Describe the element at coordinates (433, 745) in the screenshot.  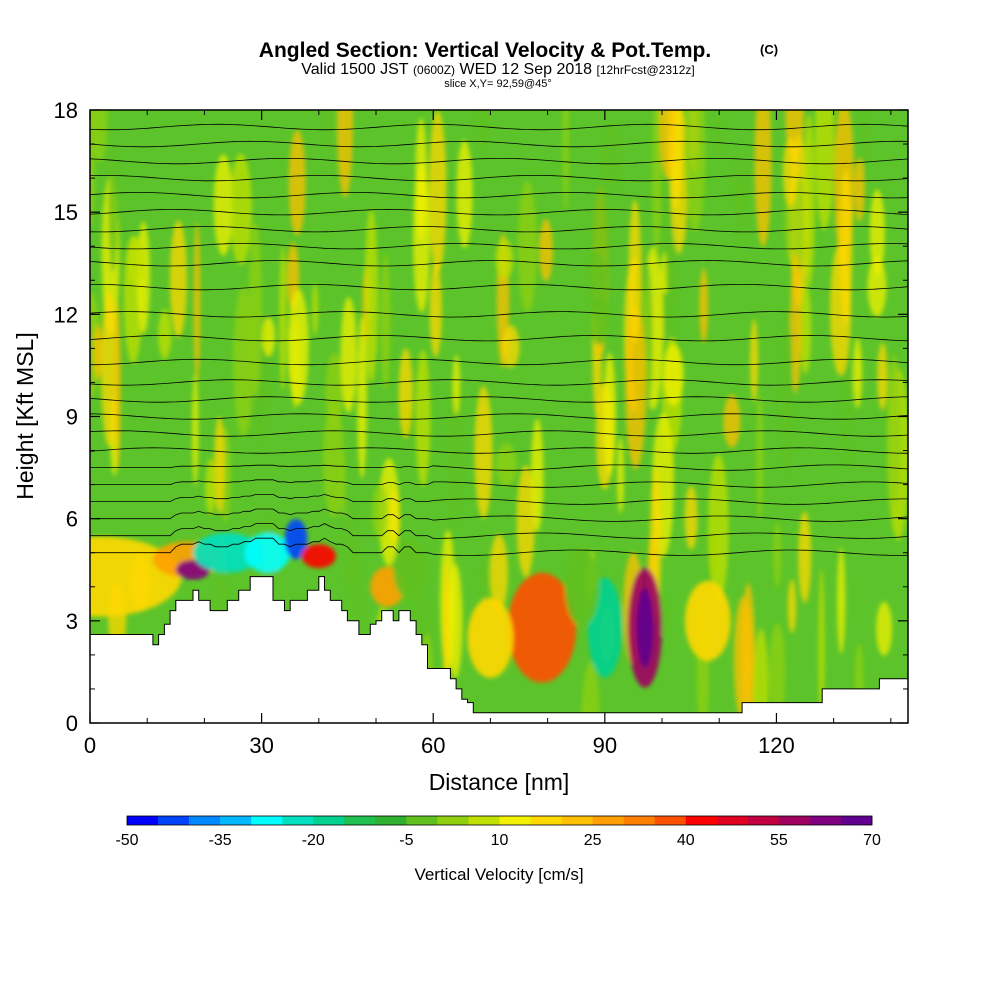
I see `x-tick-label: 60` at that location.